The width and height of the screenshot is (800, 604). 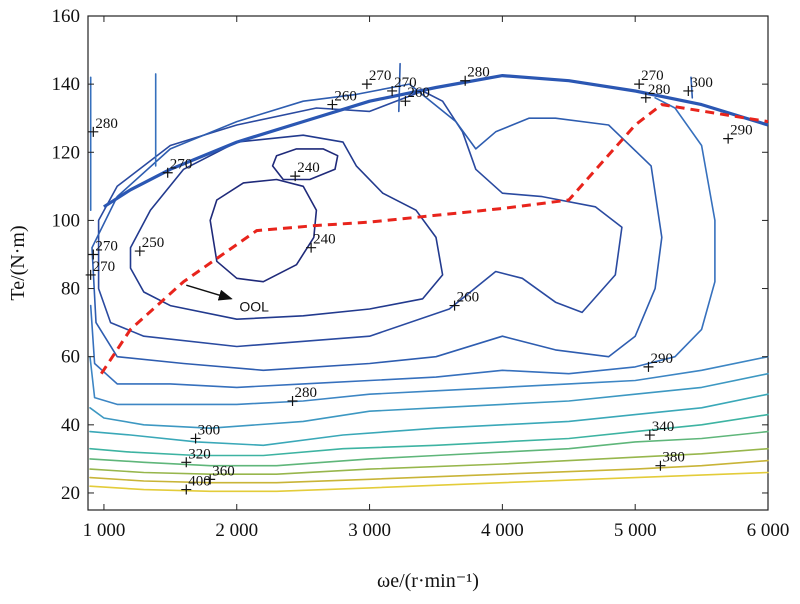 I want to click on contour-label: 340, so click(x=663, y=427).